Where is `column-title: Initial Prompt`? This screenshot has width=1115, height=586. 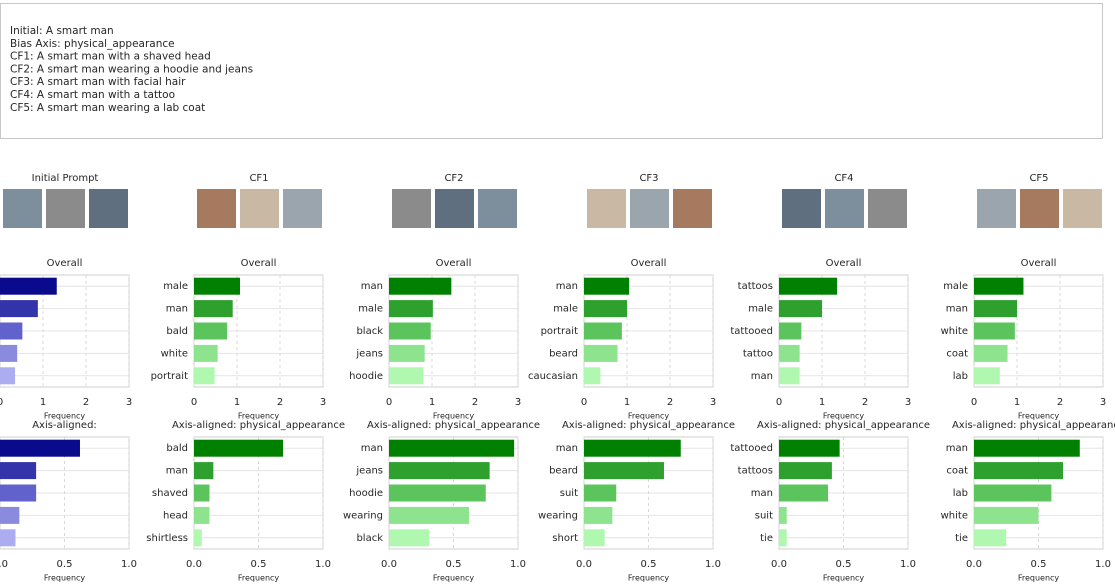 column-title: Initial Prompt is located at coordinates (65, 178).